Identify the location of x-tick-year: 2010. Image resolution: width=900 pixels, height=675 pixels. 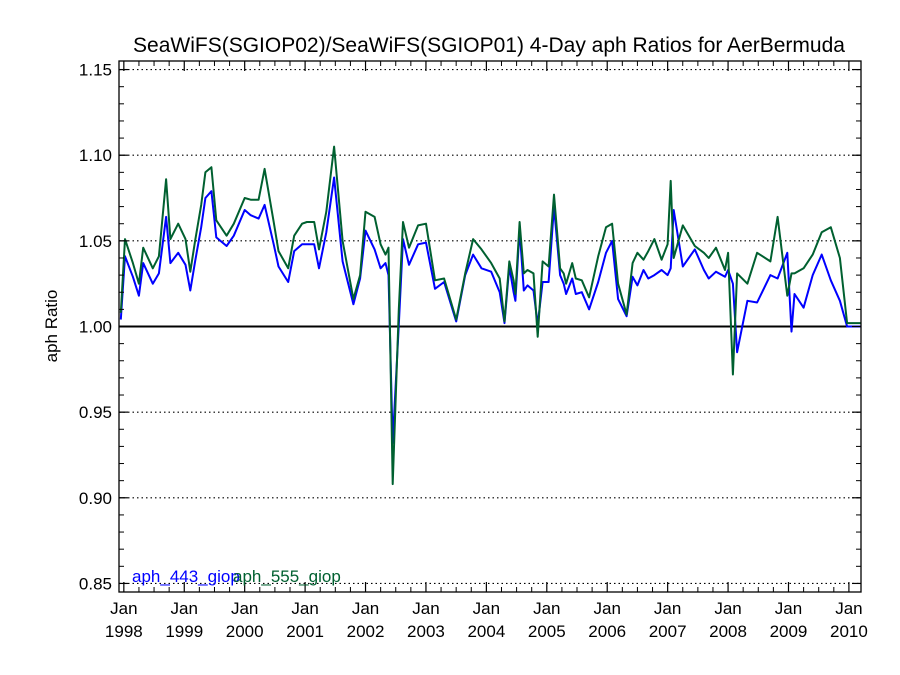
(849, 631).